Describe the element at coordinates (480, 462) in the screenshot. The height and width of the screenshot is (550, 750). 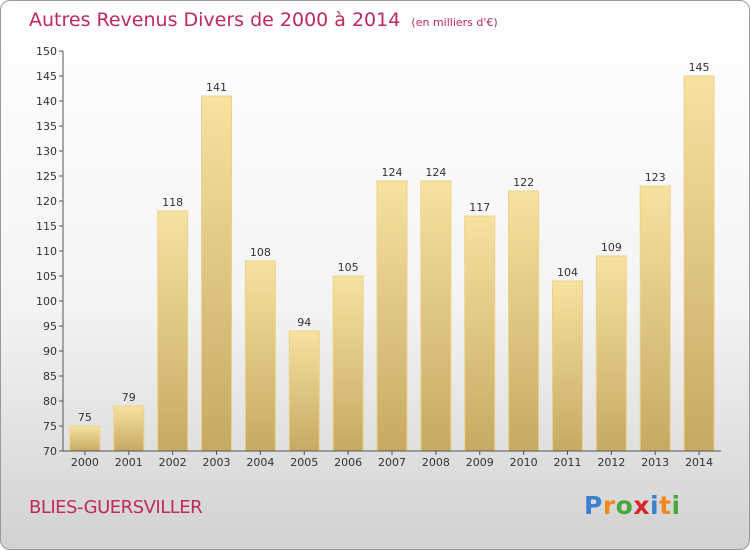
I see `x-tick-label-2009: 2009` at that location.